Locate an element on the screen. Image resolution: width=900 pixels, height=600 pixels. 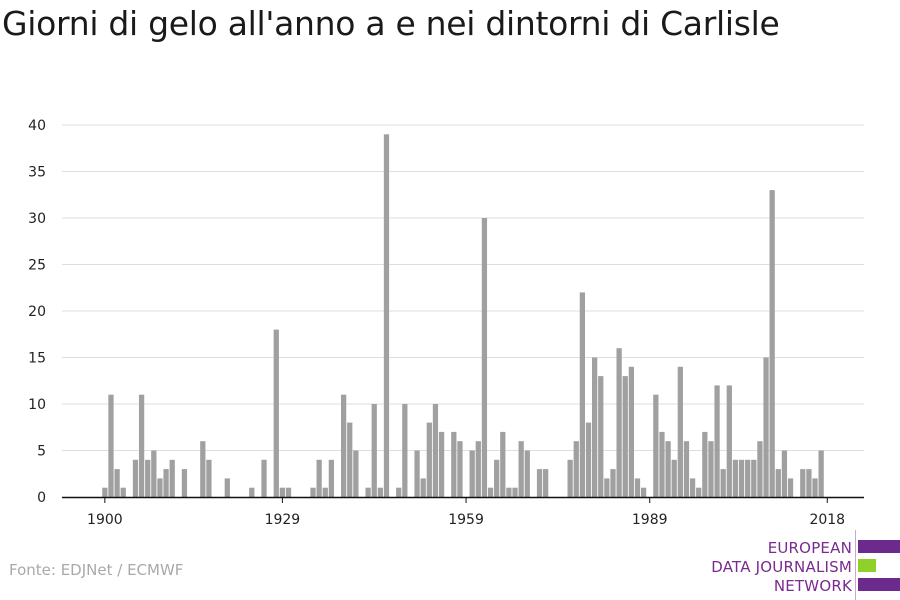
logo-bar-purple-top is located at coordinates (879, 546).